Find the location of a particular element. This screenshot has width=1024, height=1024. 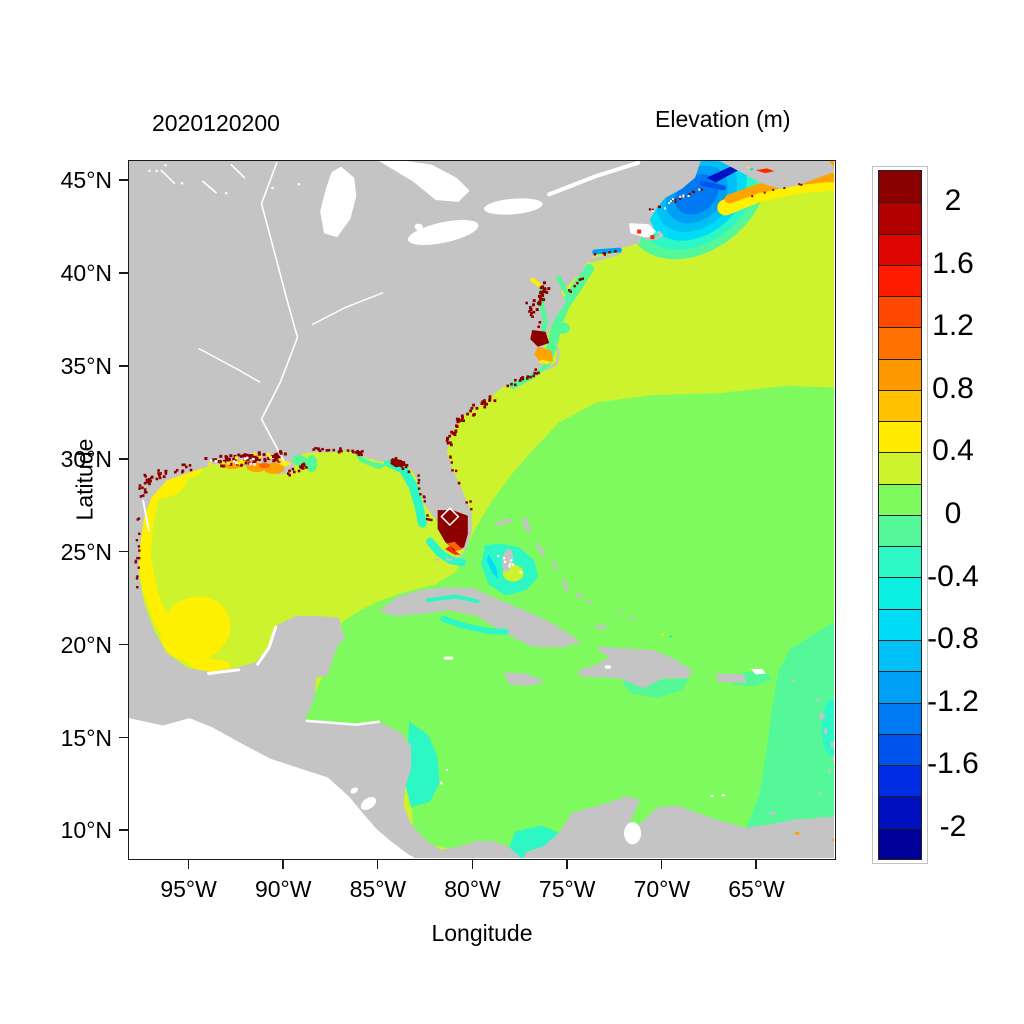

louisiana-yellow is located at coordinates (285, 464).